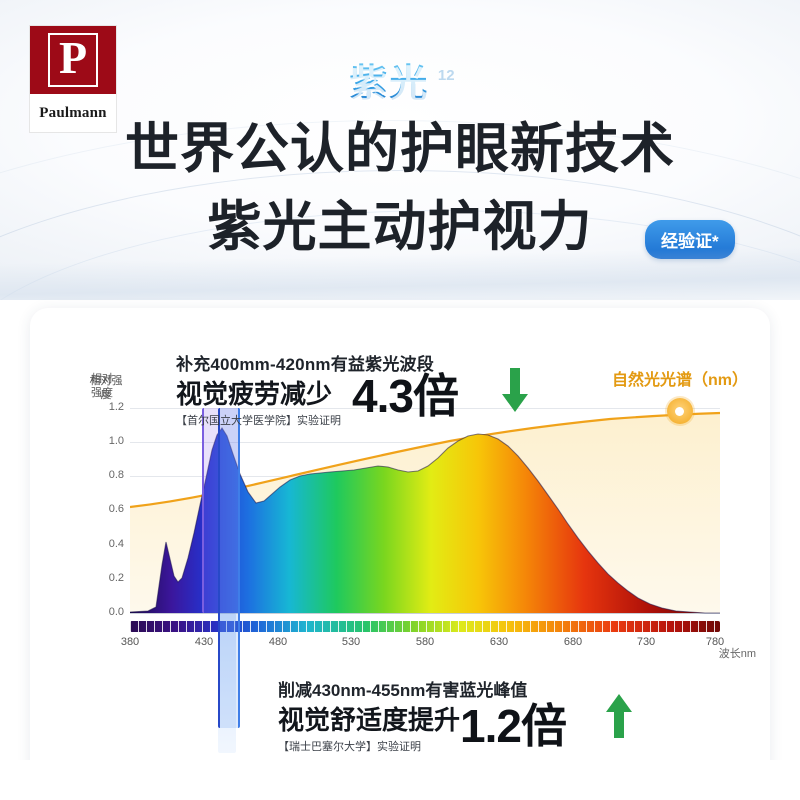 This screenshot has width=800, height=800. Describe the element at coordinates (425, 613) in the screenshot. I see `x-axis-line` at that location.